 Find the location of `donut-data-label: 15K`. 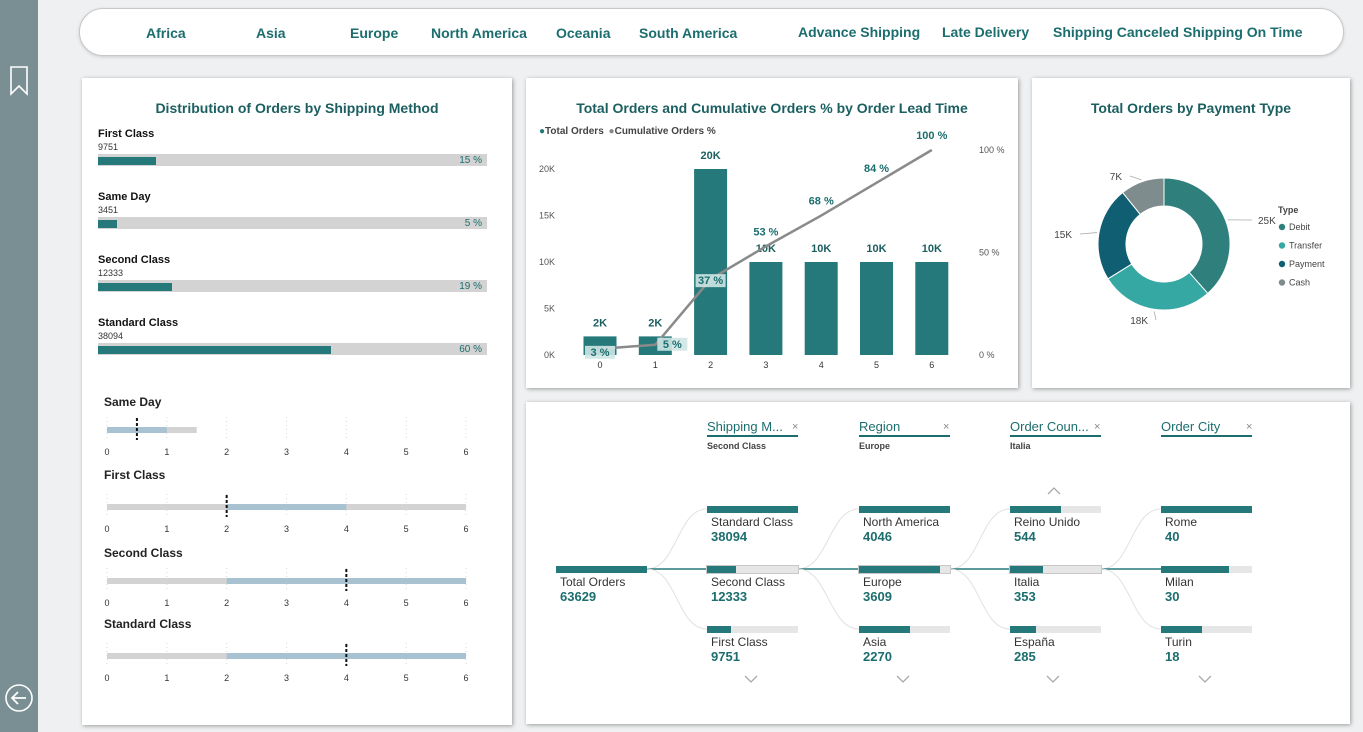

donut-data-label: 15K is located at coordinates (1063, 235).